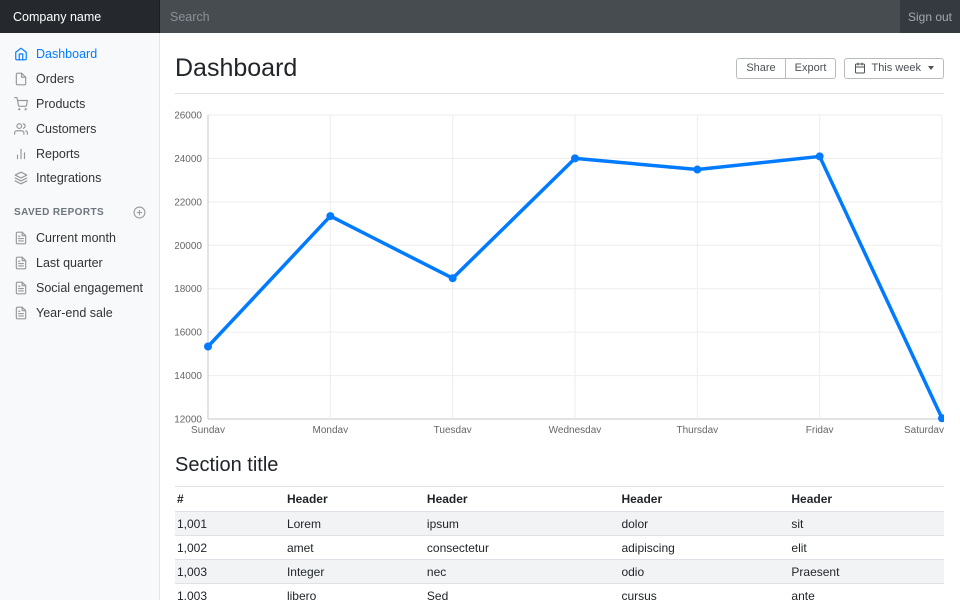  I want to click on sidebar-item-label: Integrations, so click(69, 178).